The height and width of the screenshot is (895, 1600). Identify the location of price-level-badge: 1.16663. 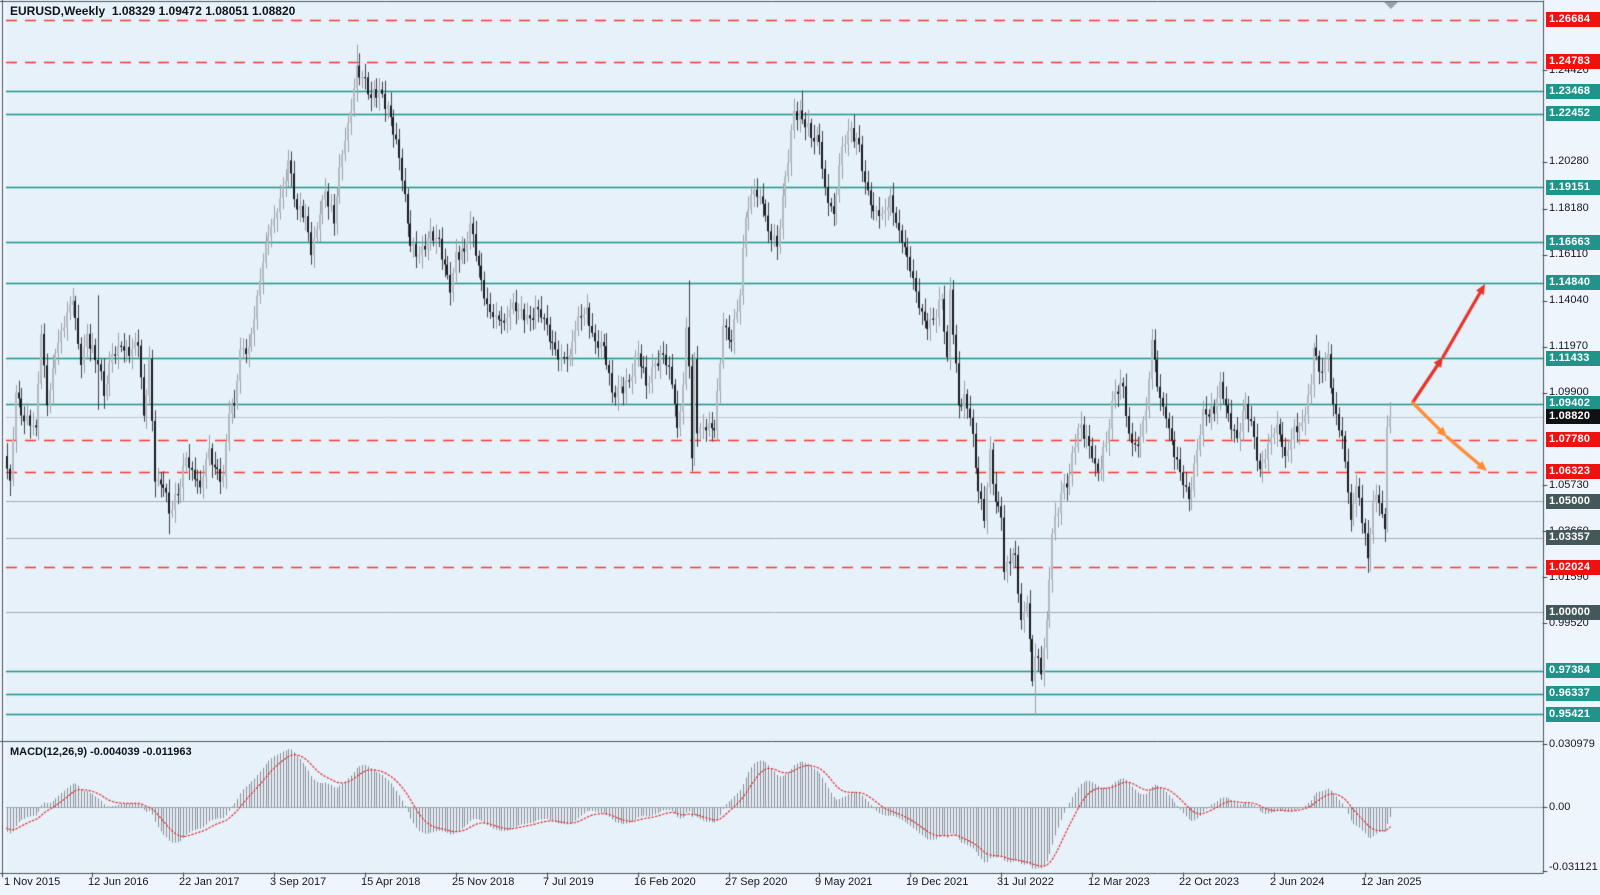
(1573, 242).